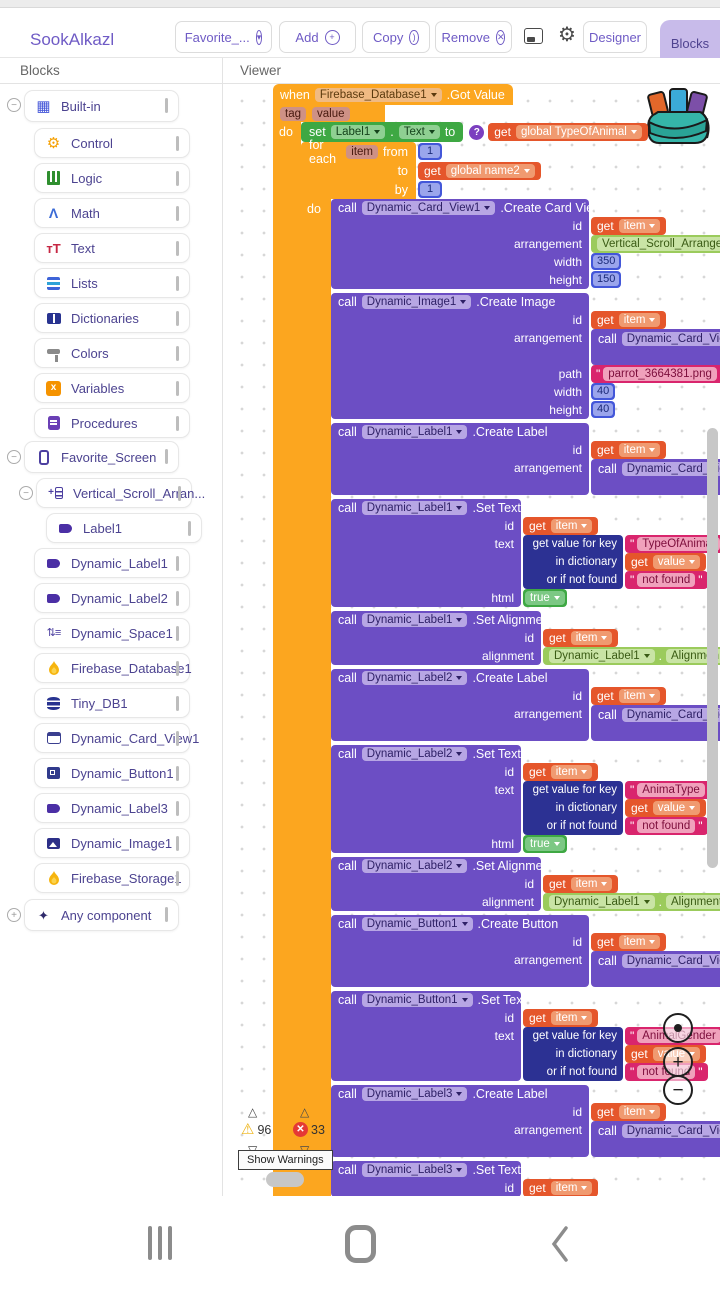  I want to click on component-dropdown: Dynamic_Image1, so click(416, 302).